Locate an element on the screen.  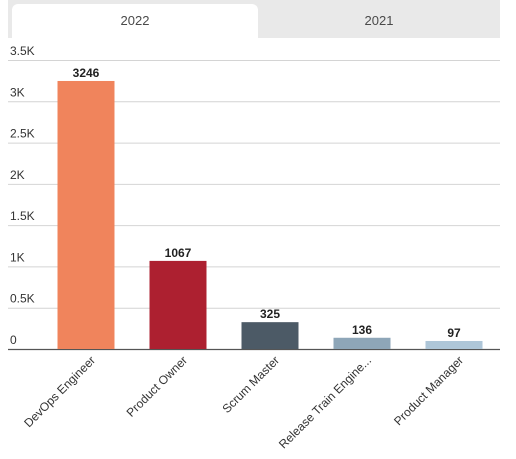
y-tick-label: 1.5K is located at coordinates (22, 216).